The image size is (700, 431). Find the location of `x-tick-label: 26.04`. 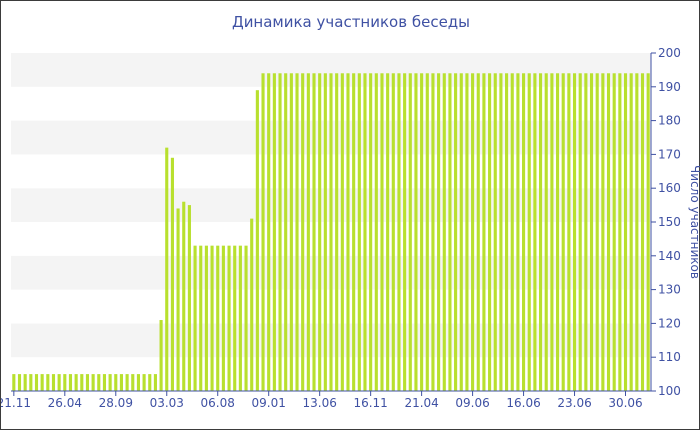

x-tick-label: 26.04 is located at coordinates (65, 403).